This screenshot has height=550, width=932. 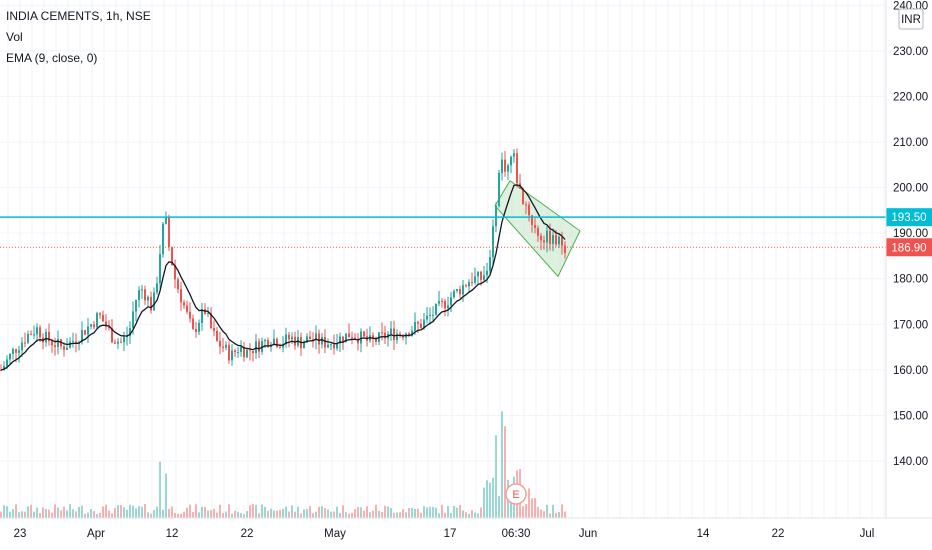 I want to click on y-tick-label: 210.00, so click(x=910, y=143).